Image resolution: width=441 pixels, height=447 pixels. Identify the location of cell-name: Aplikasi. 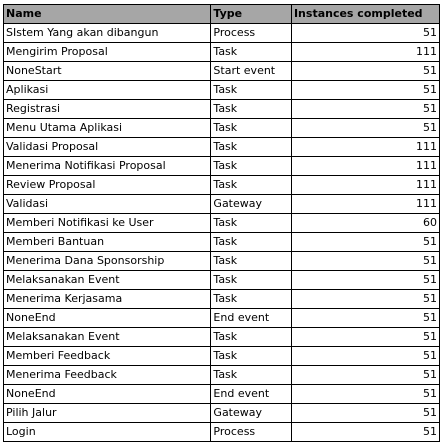
(107, 90).